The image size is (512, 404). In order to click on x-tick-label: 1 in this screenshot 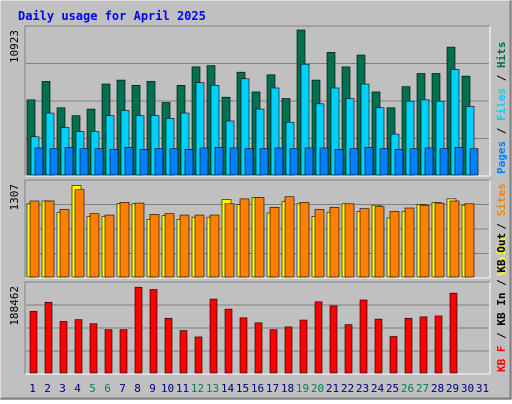, I will do `click(32, 388)`.